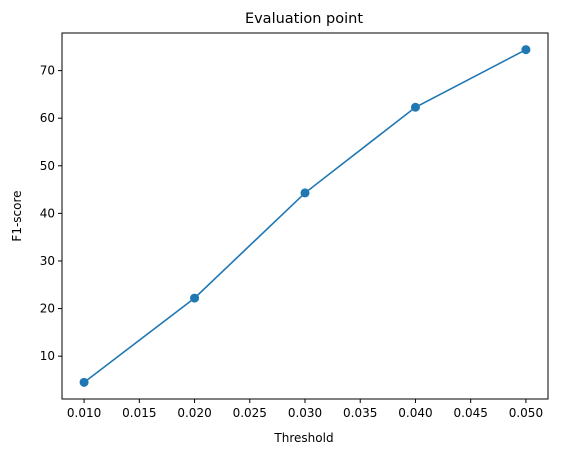 The width and height of the screenshot is (562, 455). I want to click on x-tick-label: 0.050, so click(526, 413).